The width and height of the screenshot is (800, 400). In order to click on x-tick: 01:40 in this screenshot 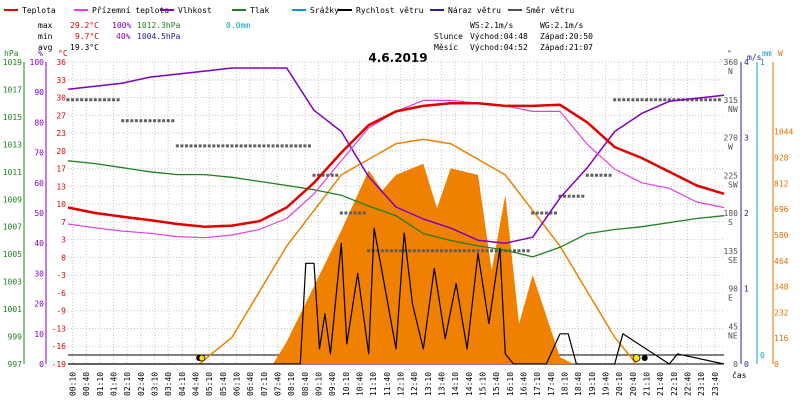, I will do `click(114, 384)`.